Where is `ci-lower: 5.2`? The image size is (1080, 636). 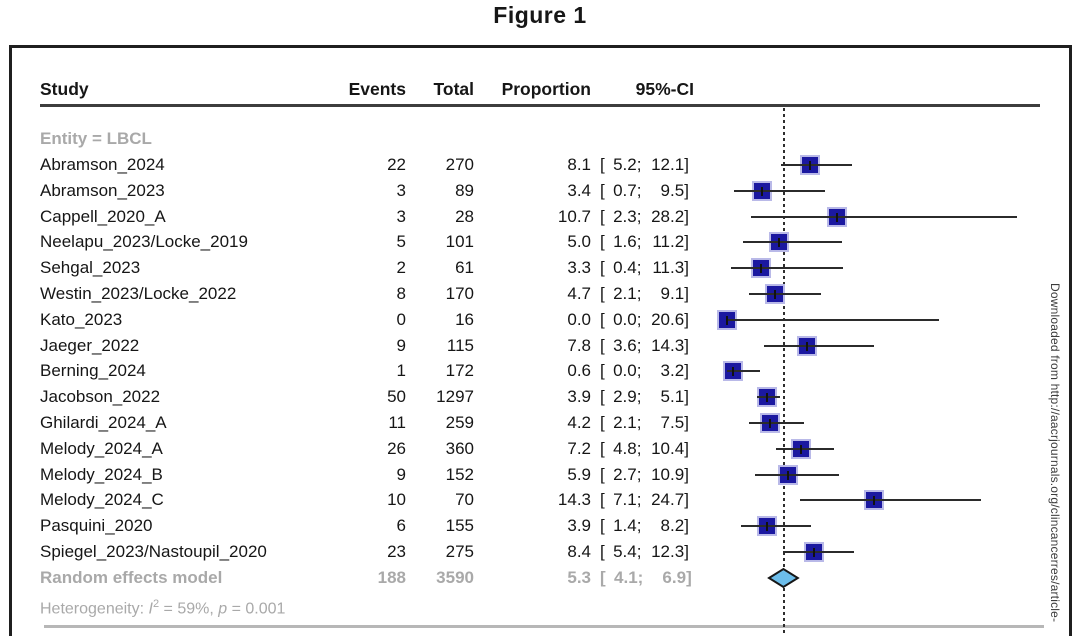 ci-lower: 5.2 is located at coordinates (625, 164).